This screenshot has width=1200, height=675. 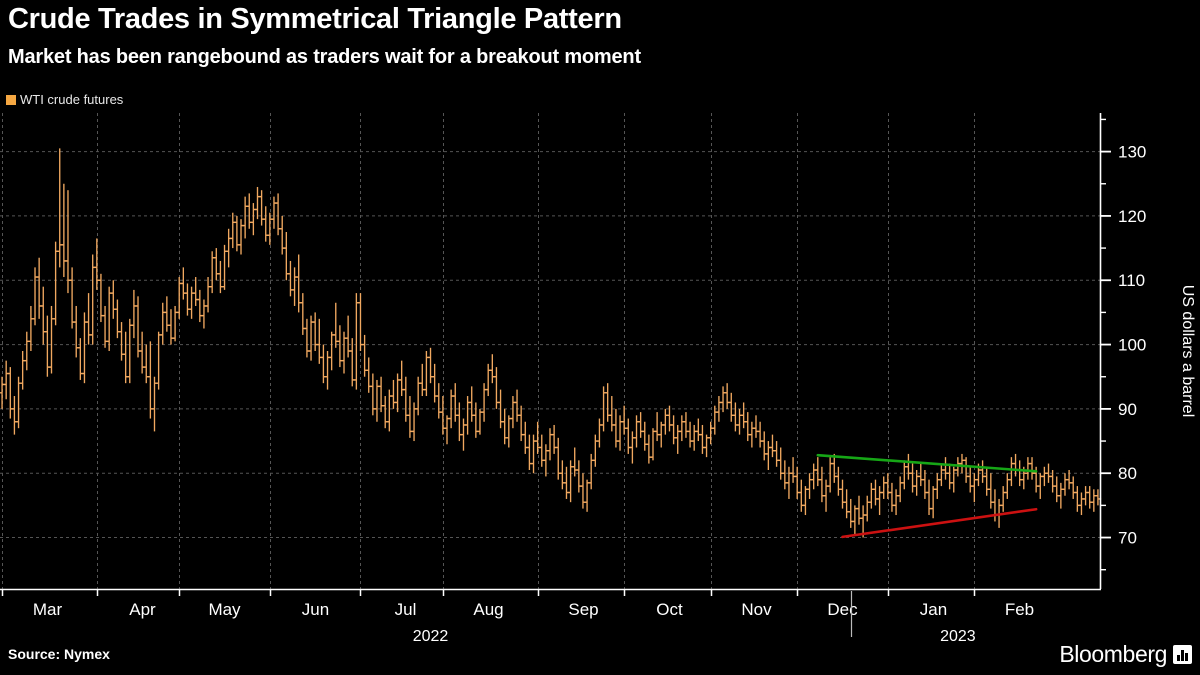 What do you see at coordinates (1182, 654) in the screenshot?
I see `bloomberg-logo-icon` at bounding box center [1182, 654].